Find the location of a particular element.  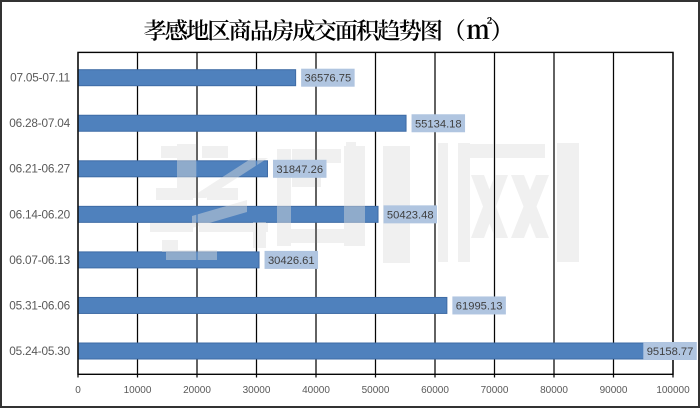

svg-text: 70000 is located at coordinates (495, 390).